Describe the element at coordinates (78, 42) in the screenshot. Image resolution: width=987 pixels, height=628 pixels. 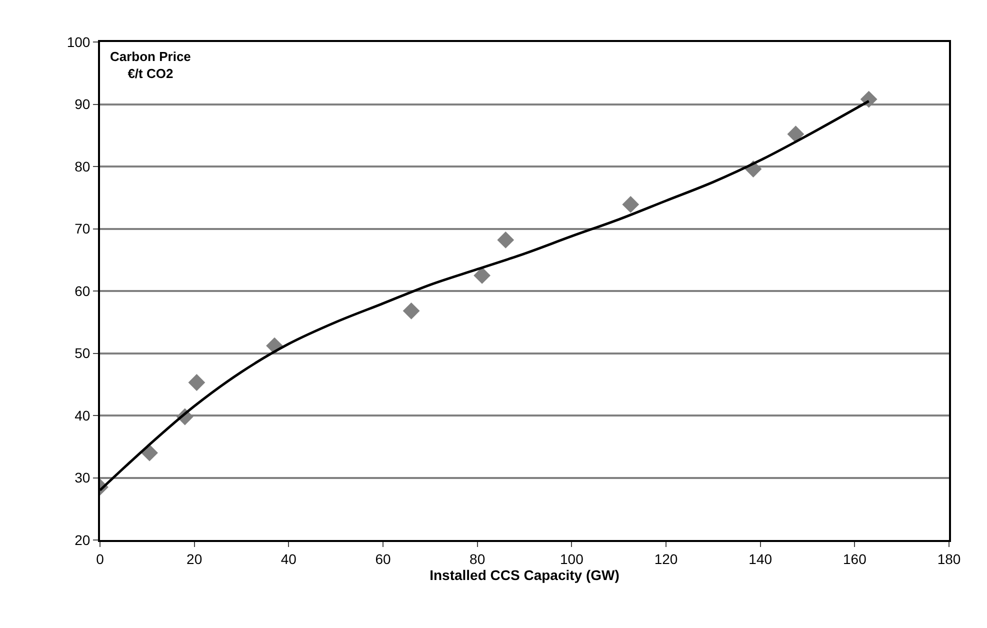
I see `y-tick-label: 100` at that location.